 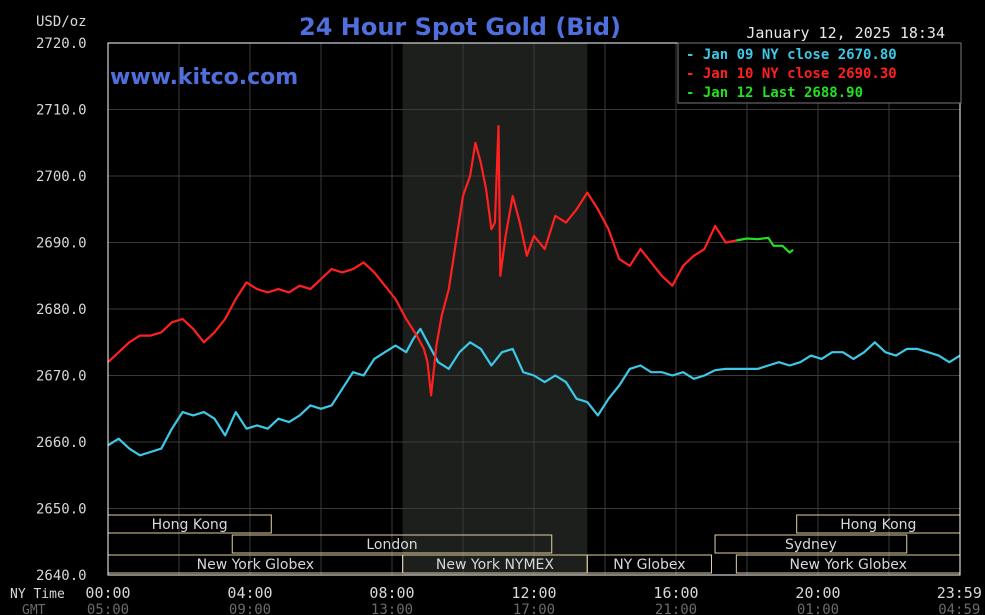 I want to click on legend-entry-jan12: - Jan 12 Last 2688.90, so click(x=774, y=93).